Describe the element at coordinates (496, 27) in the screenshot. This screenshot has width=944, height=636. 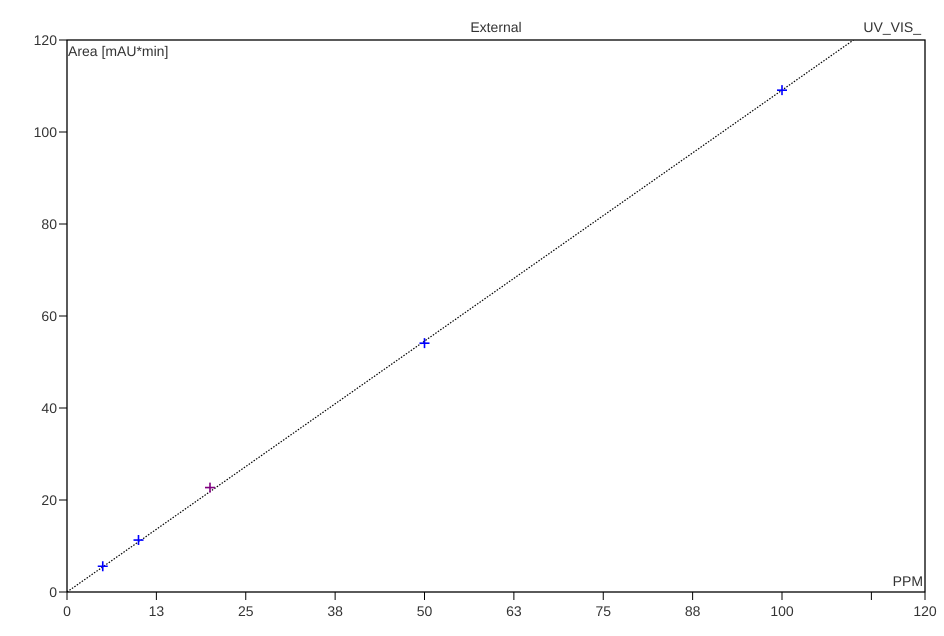
I see `chart-title: External` at that location.